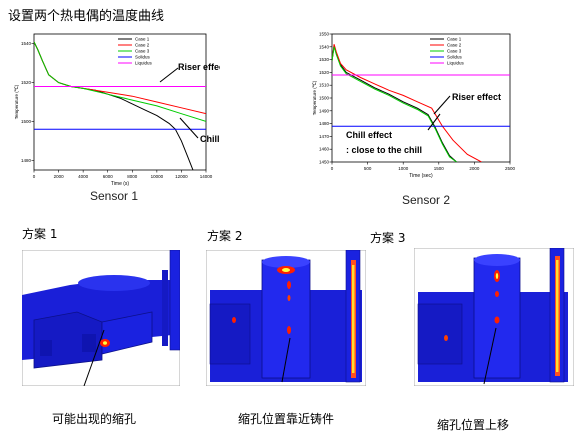 The image size is (580, 433). I want to click on x-axis-label: Time (sec), so click(421, 176).